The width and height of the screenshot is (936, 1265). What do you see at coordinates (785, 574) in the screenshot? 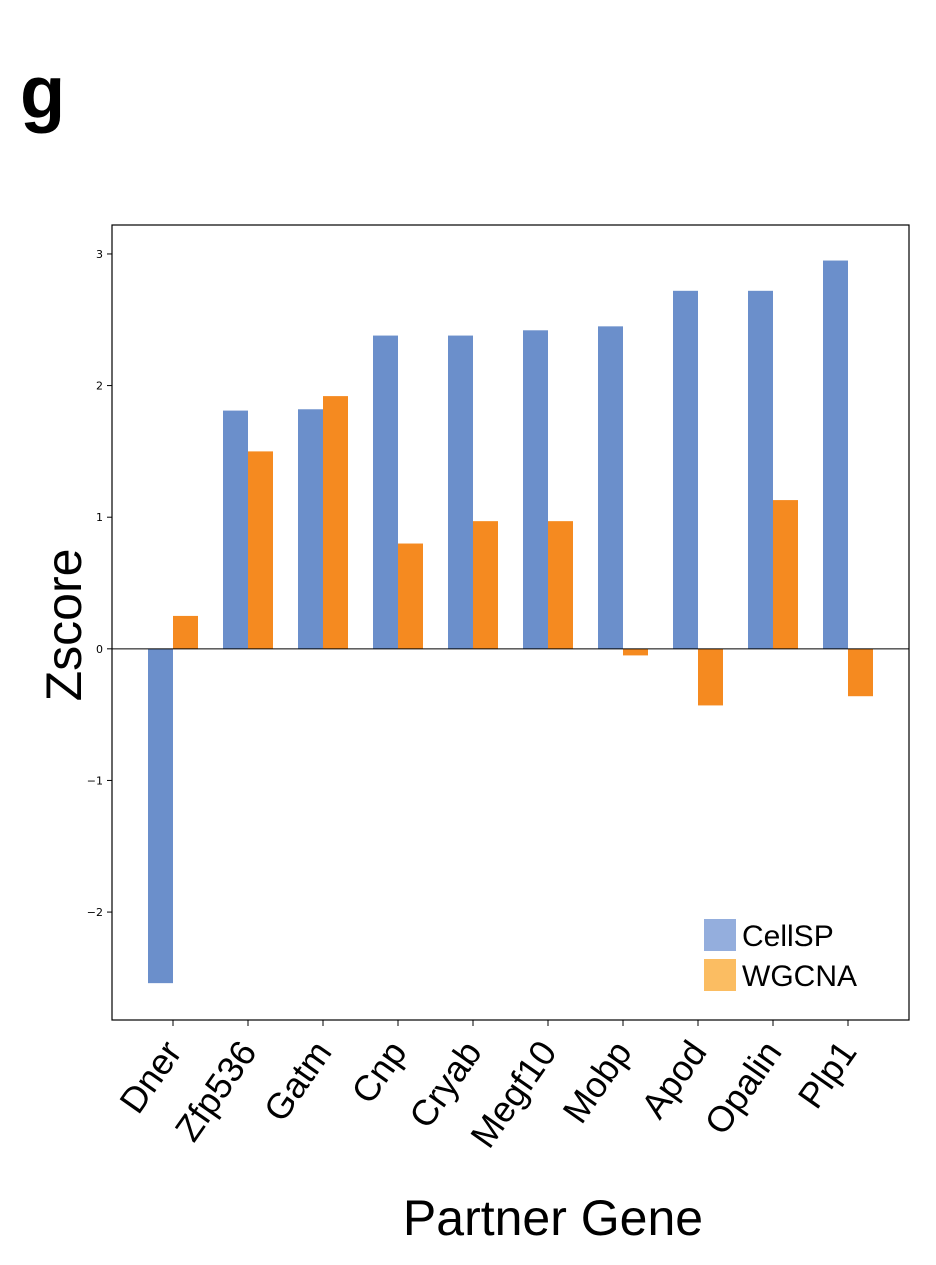
I see `bar-wgcna-opalin` at bounding box center [785, 574].